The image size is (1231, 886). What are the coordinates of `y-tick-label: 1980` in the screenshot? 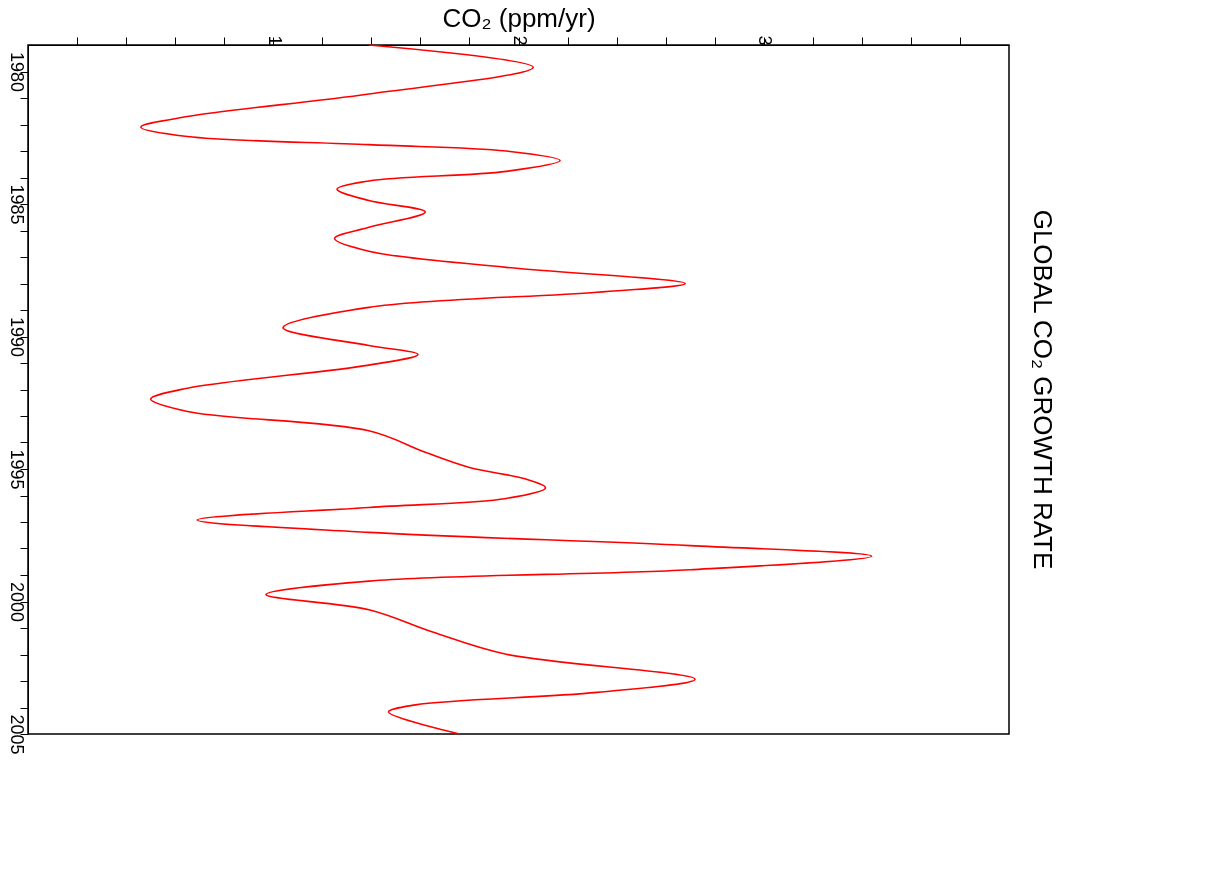 It's located at (16, 72).